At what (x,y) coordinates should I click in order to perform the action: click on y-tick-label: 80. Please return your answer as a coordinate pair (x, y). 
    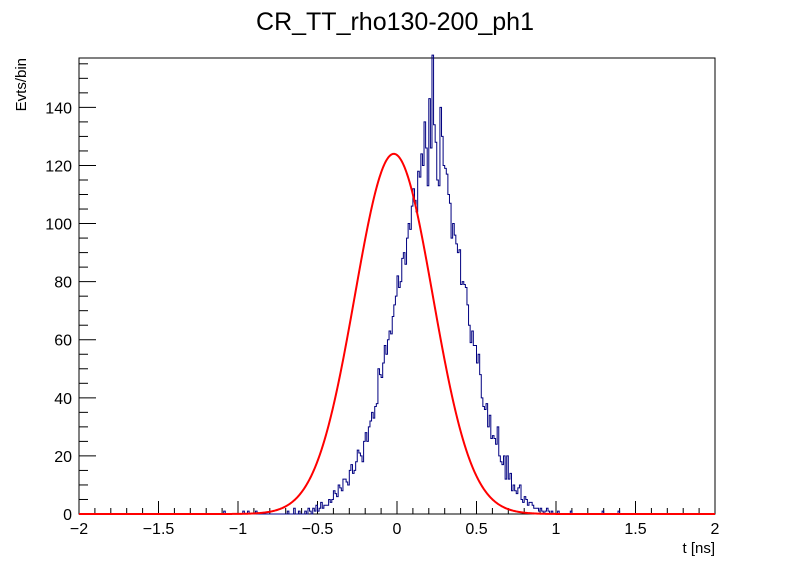
    Looking at the image, I should click on (63, 283).